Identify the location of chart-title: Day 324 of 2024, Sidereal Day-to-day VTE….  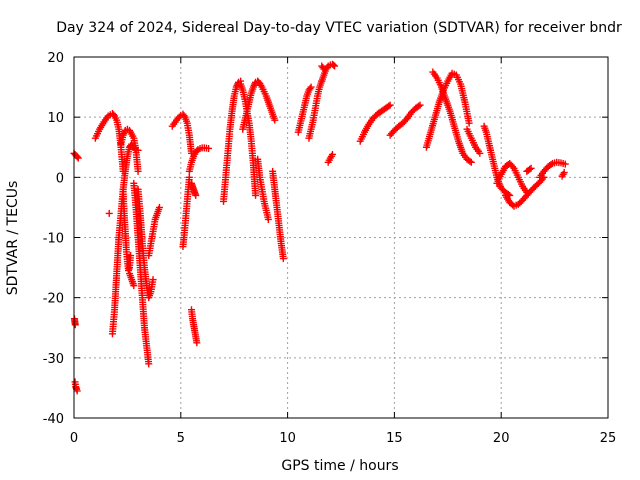
(339, 28).